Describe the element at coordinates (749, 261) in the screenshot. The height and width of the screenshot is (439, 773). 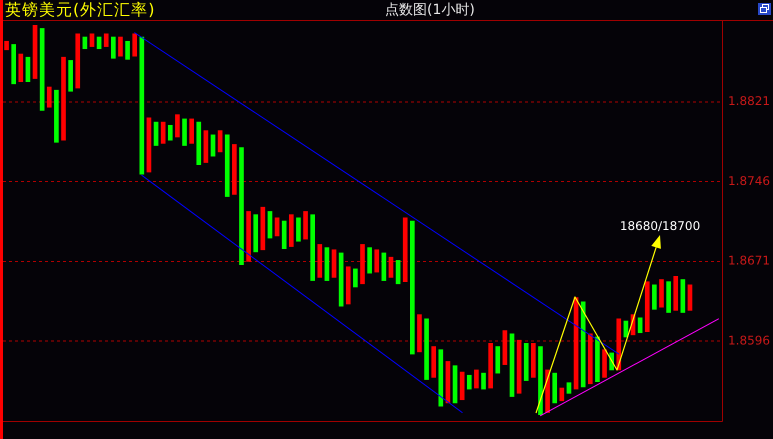
I see `y-tick-label: 1.8671` at that location.